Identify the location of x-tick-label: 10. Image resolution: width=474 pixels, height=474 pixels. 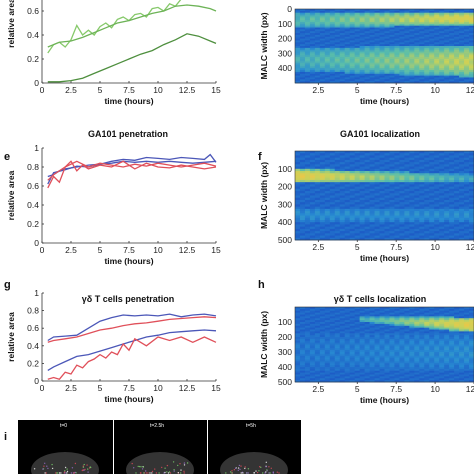
(435, 90).